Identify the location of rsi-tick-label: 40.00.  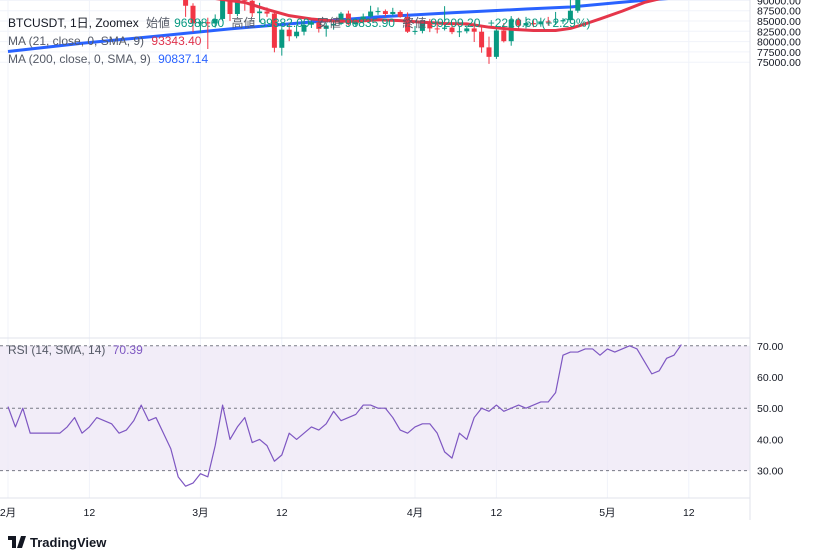
(770, 440).